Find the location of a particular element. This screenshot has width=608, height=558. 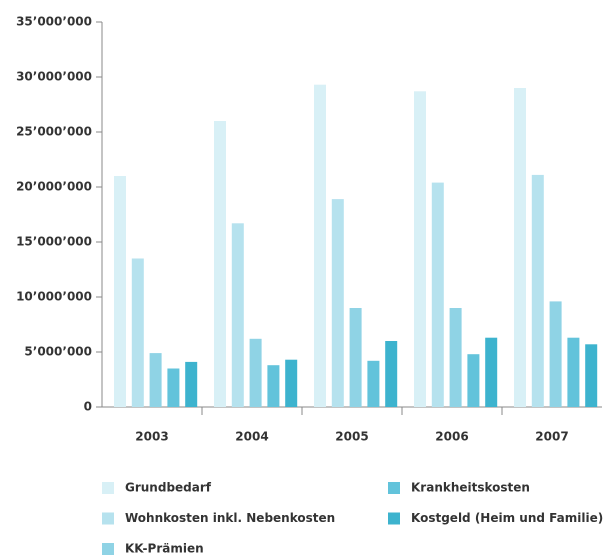

x-tick-label: 2003 is located at coordinates (151, 437).